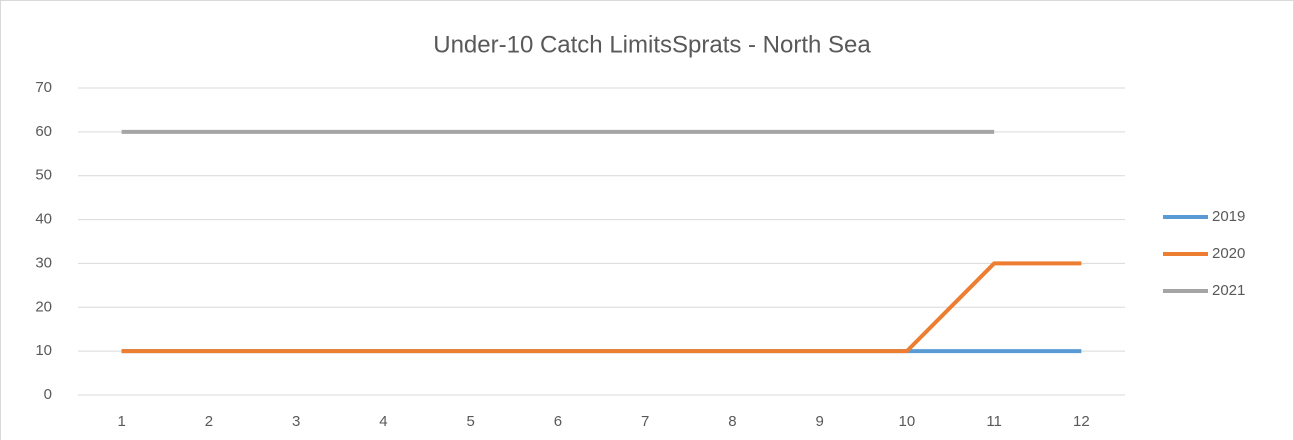 This screenshot has height=440, width=1294. What do you see at coordinates (121, 421) in the screenshot?
I see `x-tick-label: 1` at bounding box center [121, 421].